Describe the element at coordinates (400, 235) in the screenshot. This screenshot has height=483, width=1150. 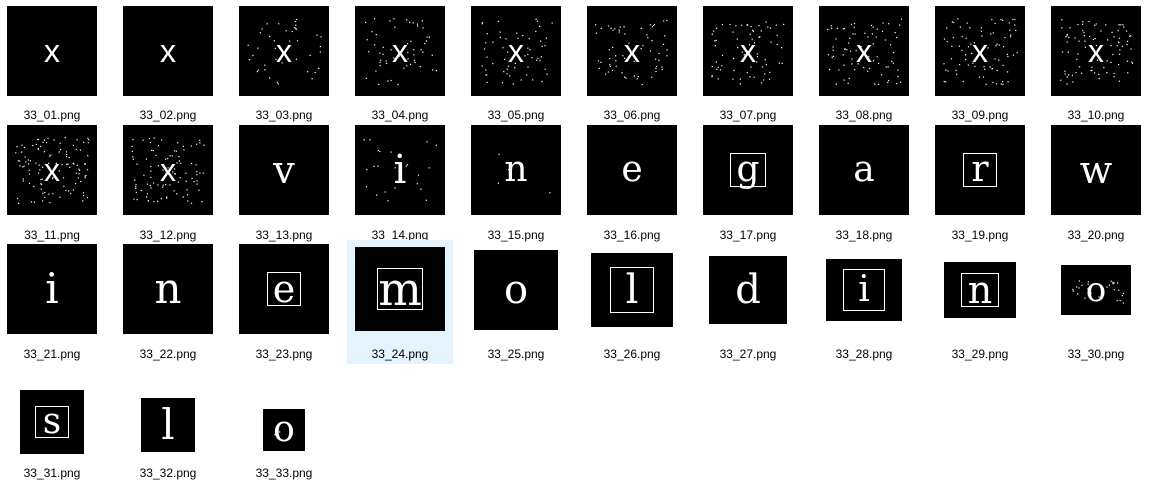
I see `file-name-label: 33_14.png` at that location.